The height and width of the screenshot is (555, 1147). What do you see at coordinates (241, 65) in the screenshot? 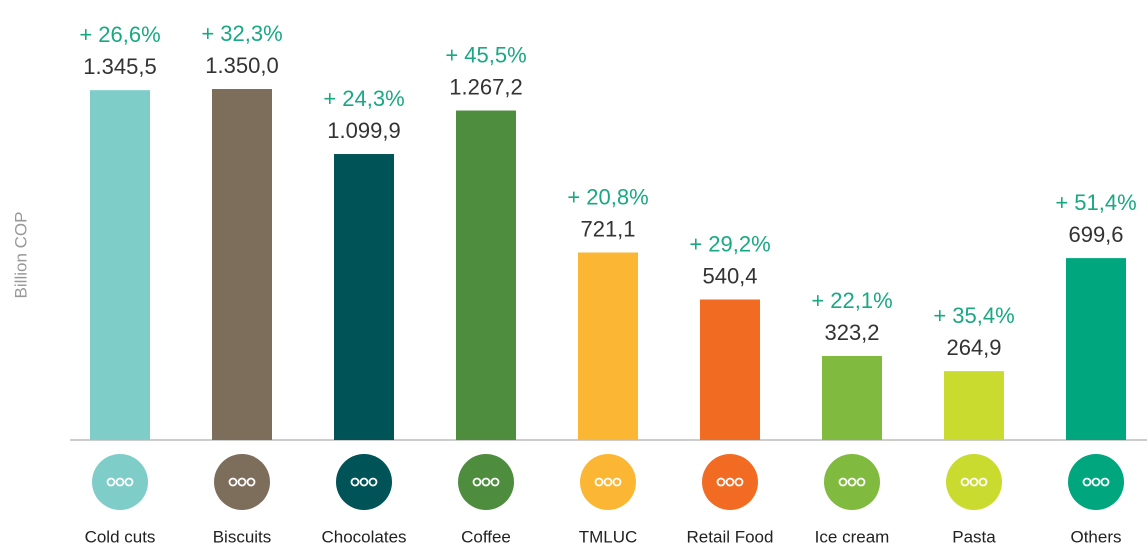
I see `value-label: 1.350,0` at bounding box center [241, 65].